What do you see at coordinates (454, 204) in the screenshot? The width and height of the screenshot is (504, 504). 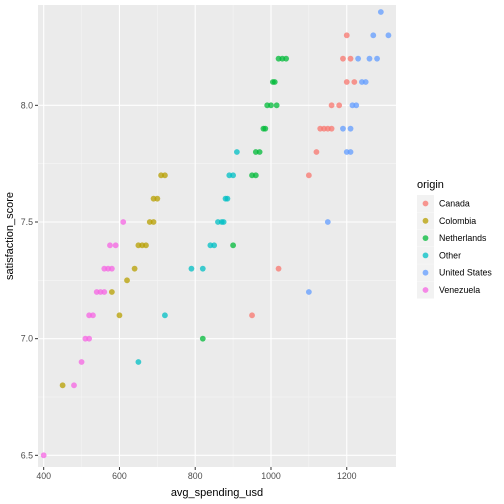 I see `legend-label-canada: Canada` at bounding box center [454, 204].